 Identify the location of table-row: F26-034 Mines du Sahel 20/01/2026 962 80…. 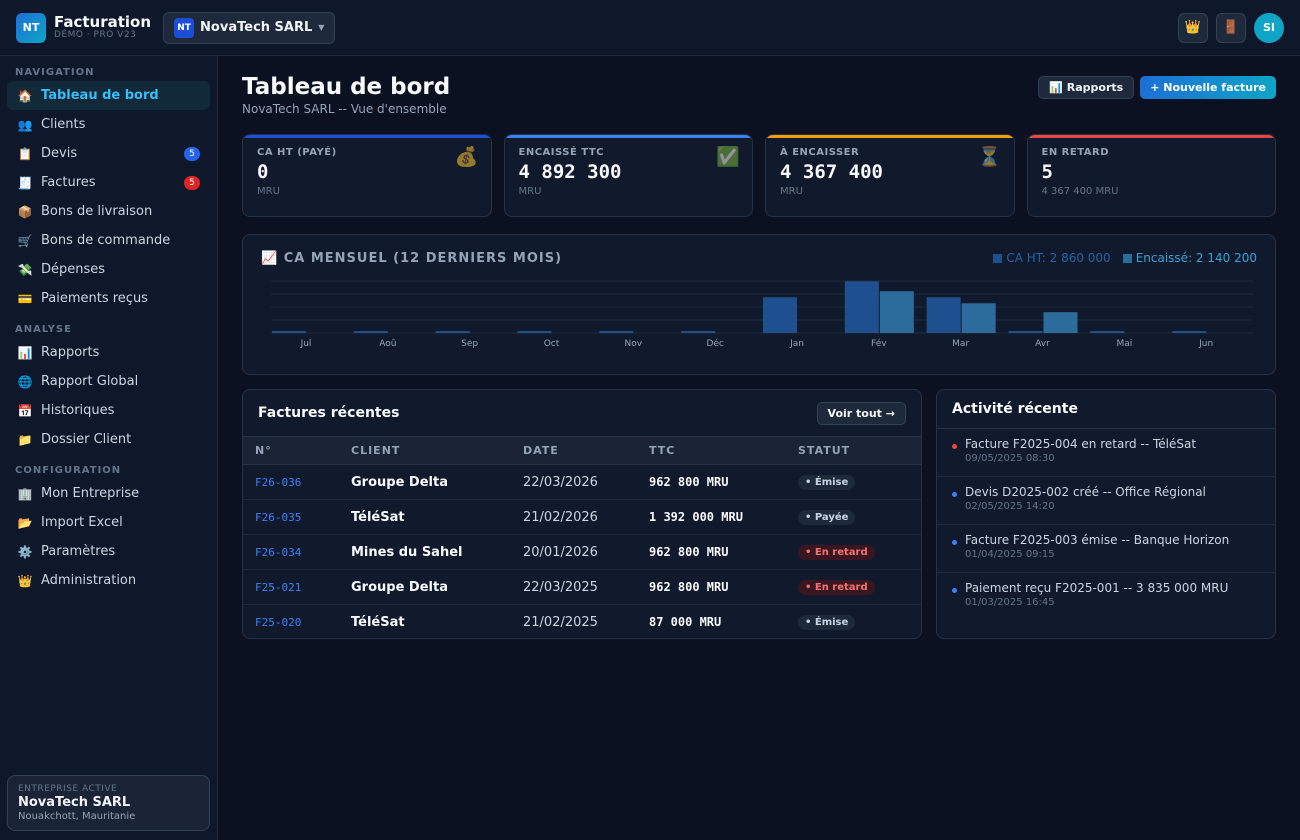
(582, 552).